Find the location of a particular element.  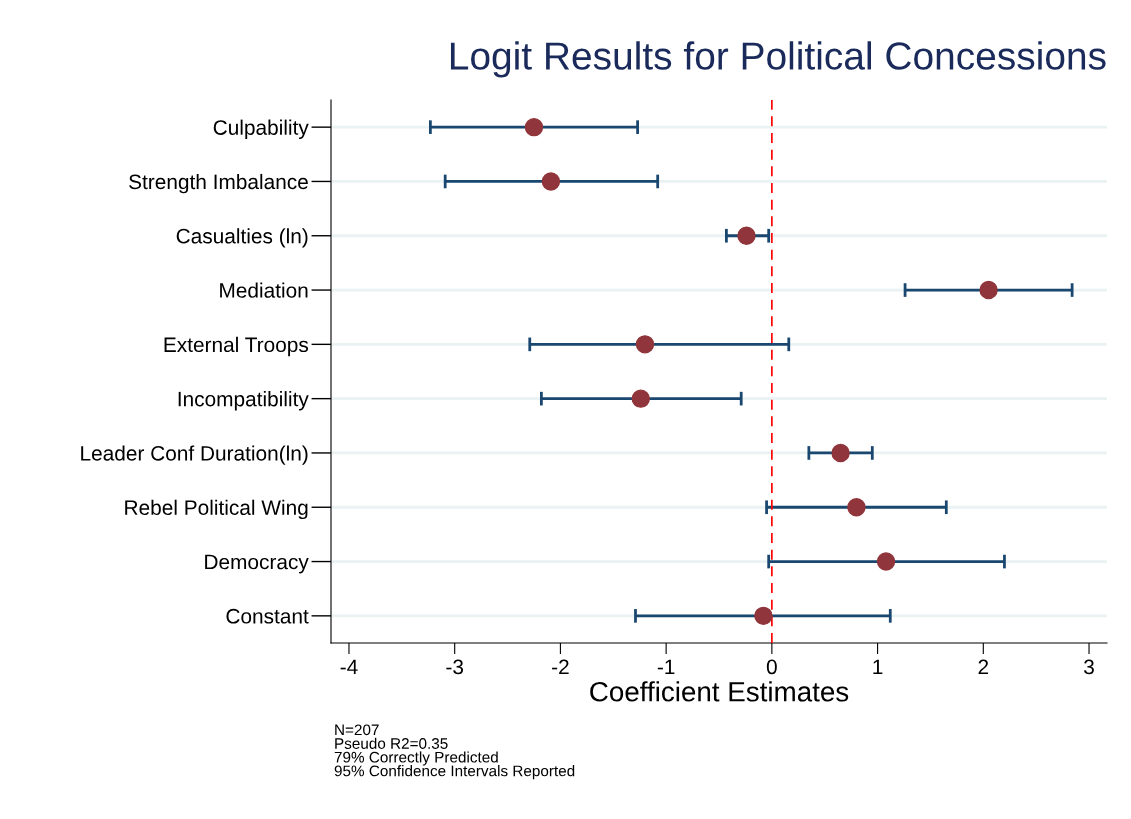

chart-title: Logit Results for Political Concessions is located at coordinates (778, 59).